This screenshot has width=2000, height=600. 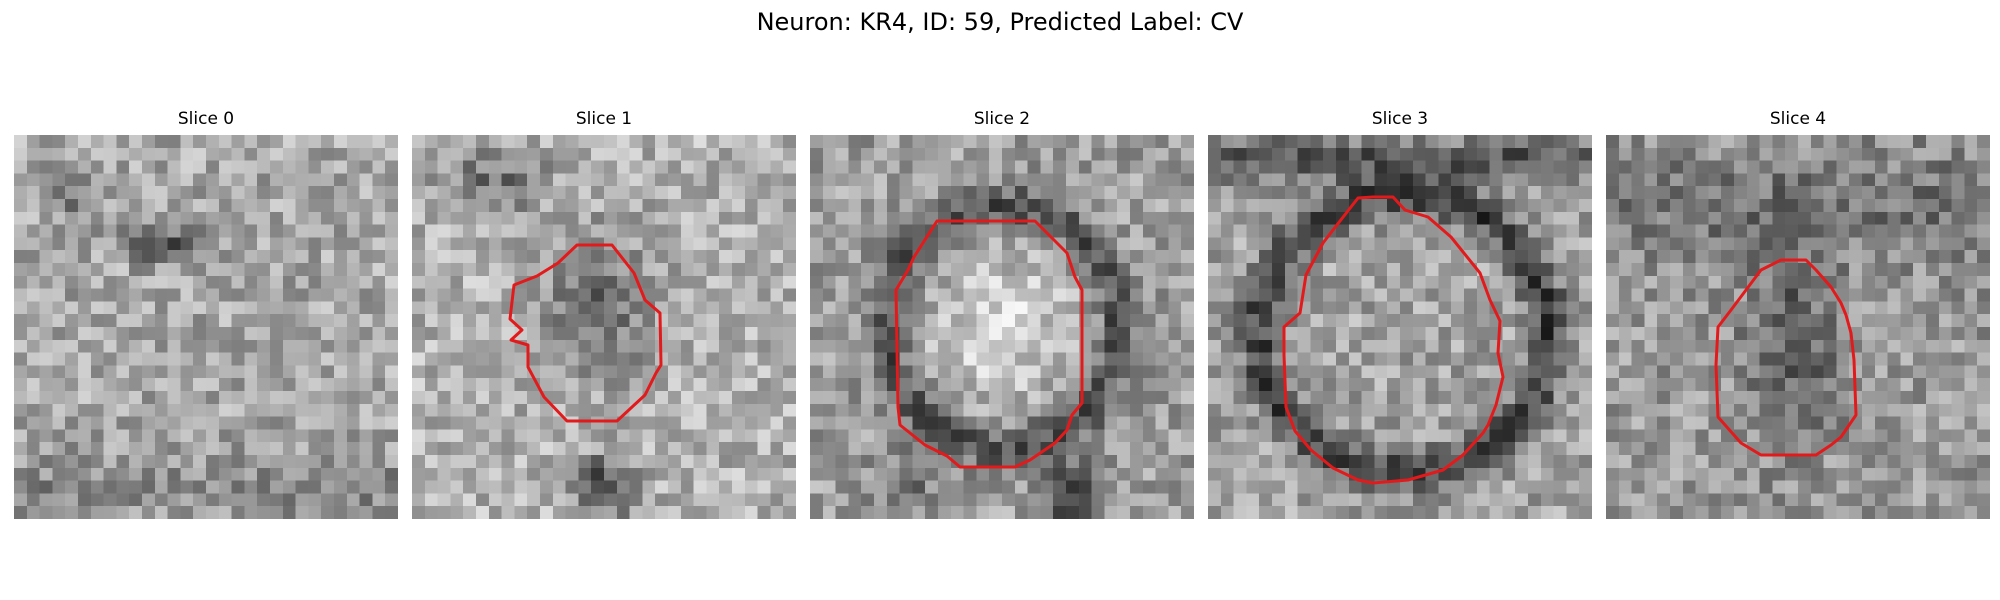 I want to click on slice-panel-4: Slice 4, so click(x=1798, y=313).